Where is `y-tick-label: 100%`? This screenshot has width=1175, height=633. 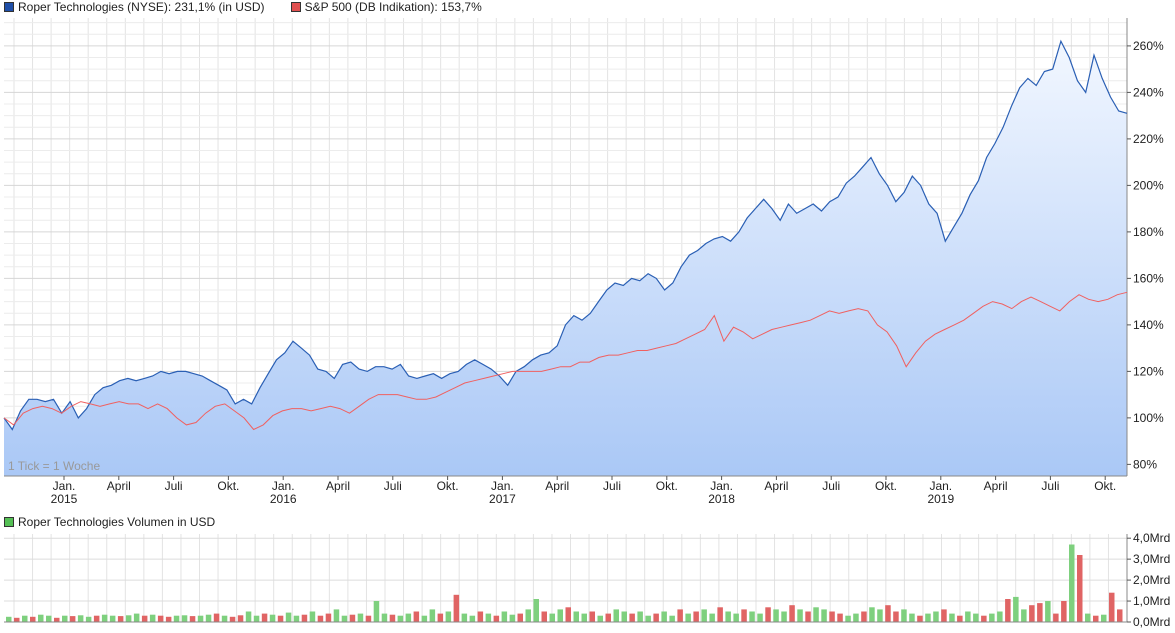 y-tick-label: 100% is located at coordinates (1148, 418).